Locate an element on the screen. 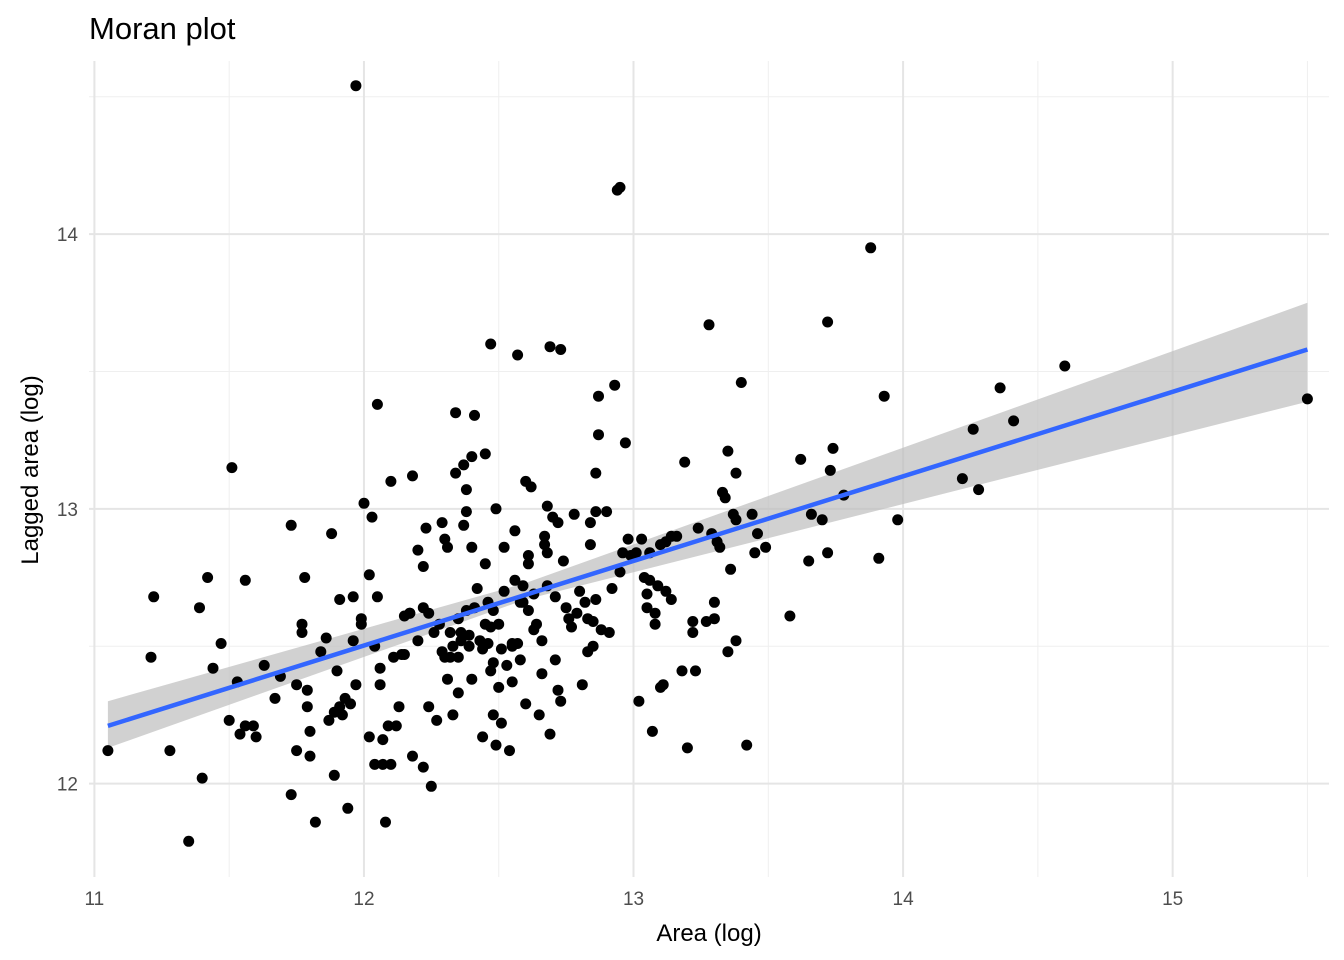  y-axis-ticks: 12 13 14 is located at coordinates (68, 510).